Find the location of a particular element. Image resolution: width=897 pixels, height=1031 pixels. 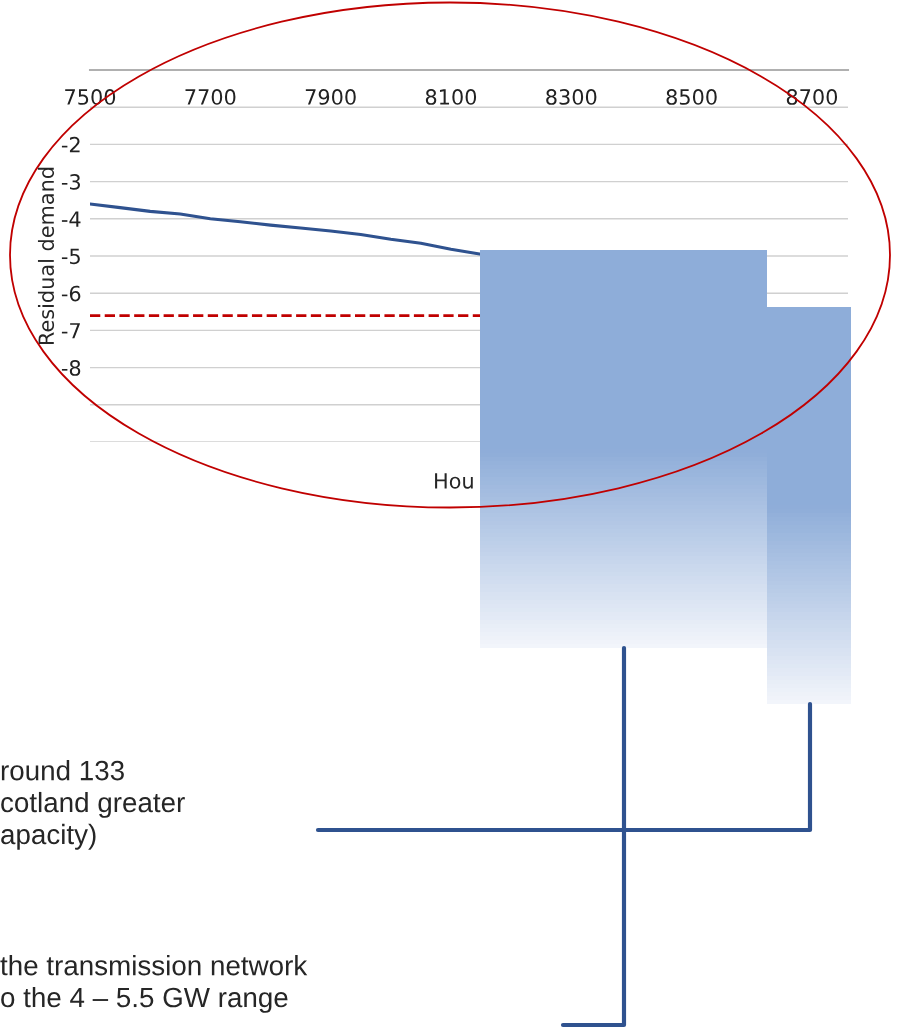

y-tick-label: -8 is located at coordinates (71, 368).